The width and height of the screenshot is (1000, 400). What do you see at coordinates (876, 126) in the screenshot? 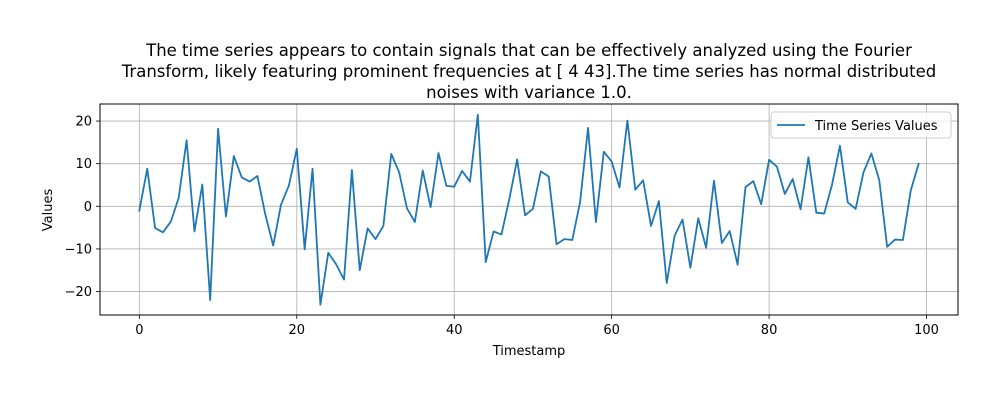
I see `legend-label-time-series: Time Series Values` at bounding box center [876, 126].